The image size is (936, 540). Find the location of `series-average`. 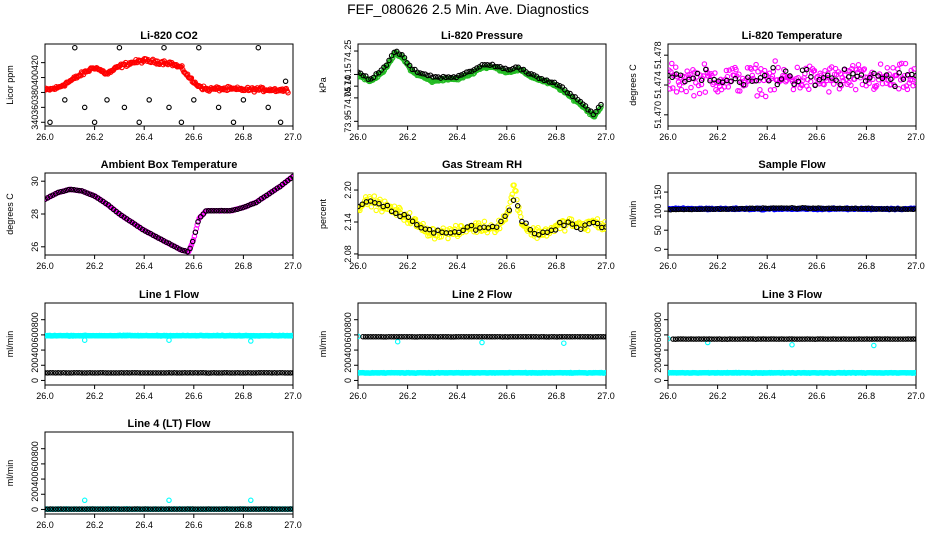

series-average is located at coordinates (792, 355).